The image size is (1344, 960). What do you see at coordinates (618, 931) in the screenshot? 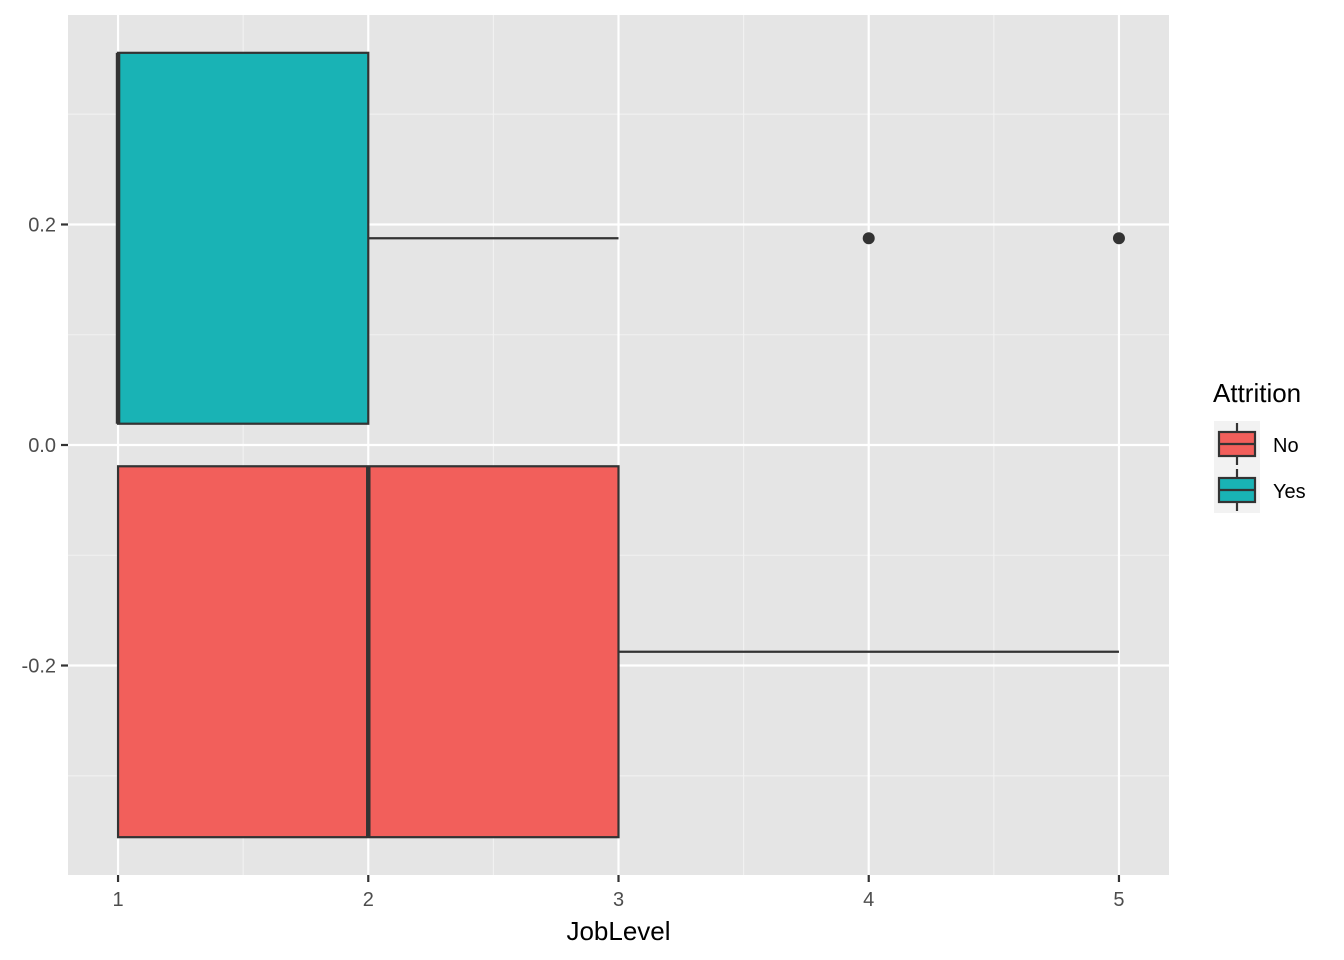
I see `x-axis-title: JobLevel` at bounding box center [618, 931].